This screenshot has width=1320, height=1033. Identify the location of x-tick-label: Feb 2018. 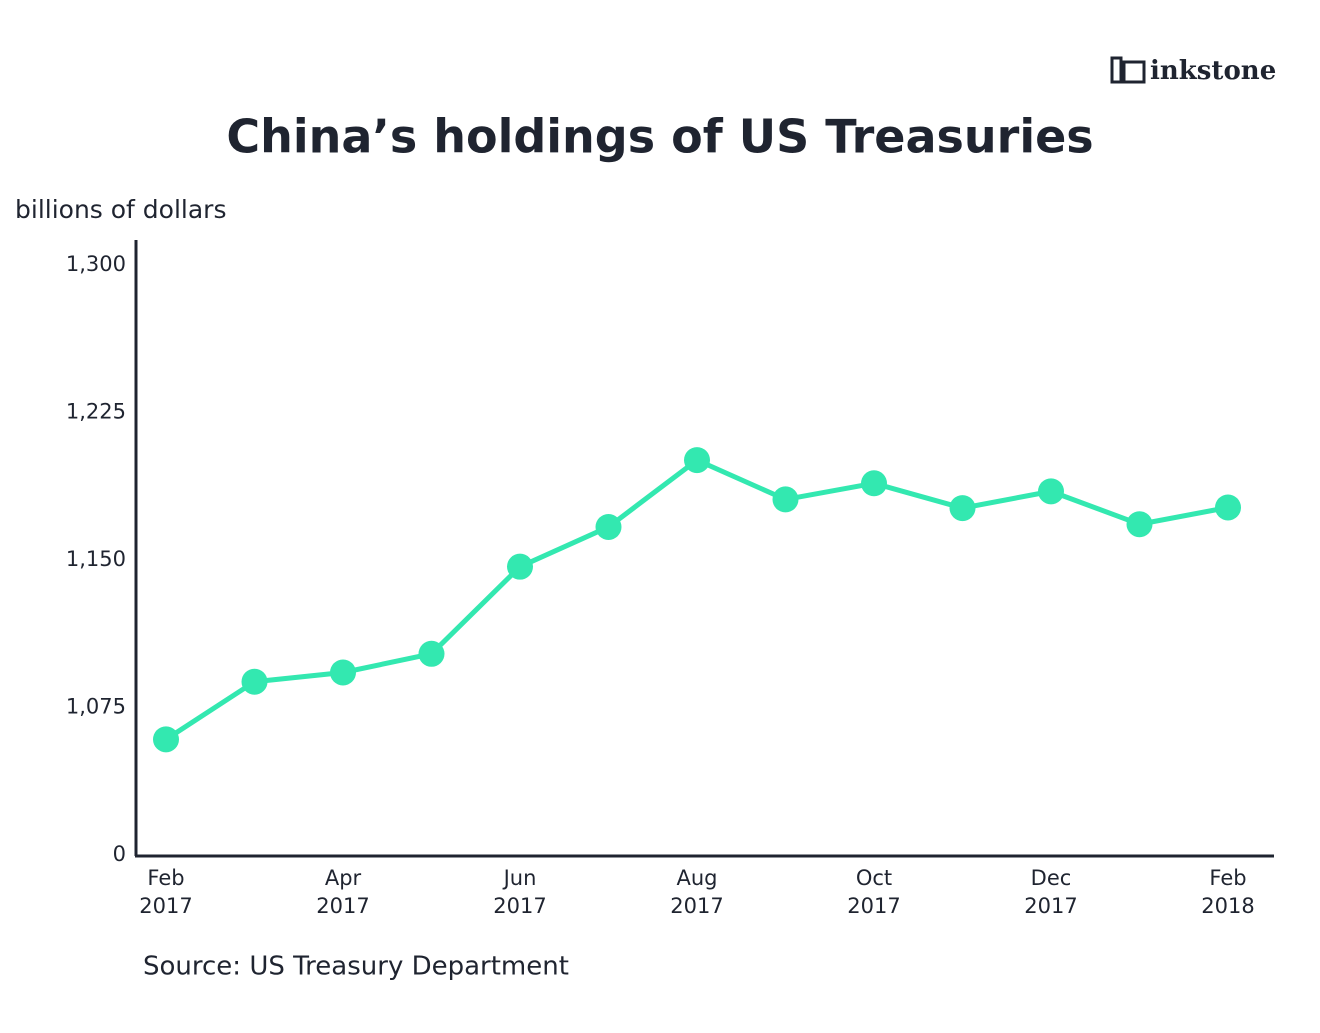
(1228, 892).